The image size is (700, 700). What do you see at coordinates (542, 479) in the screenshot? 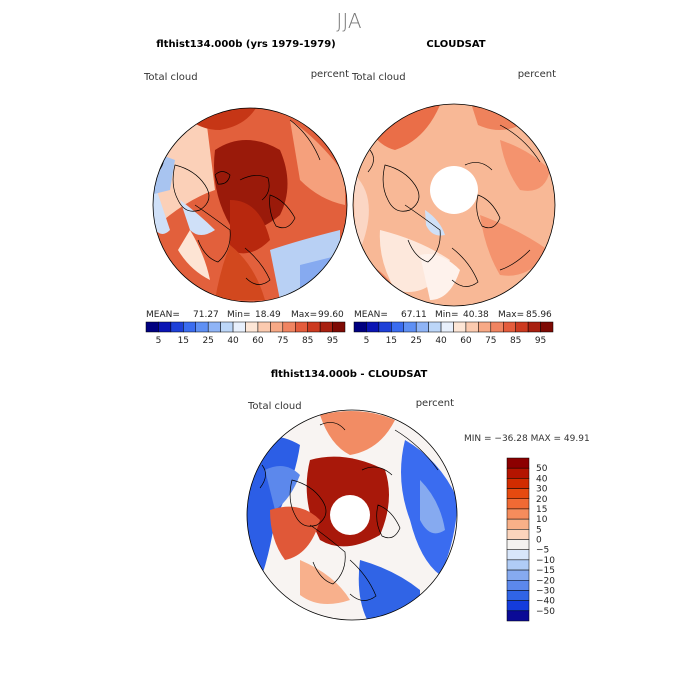
I see `diff-colorbar-tick-label: 40` at bounding box center [542, 479].